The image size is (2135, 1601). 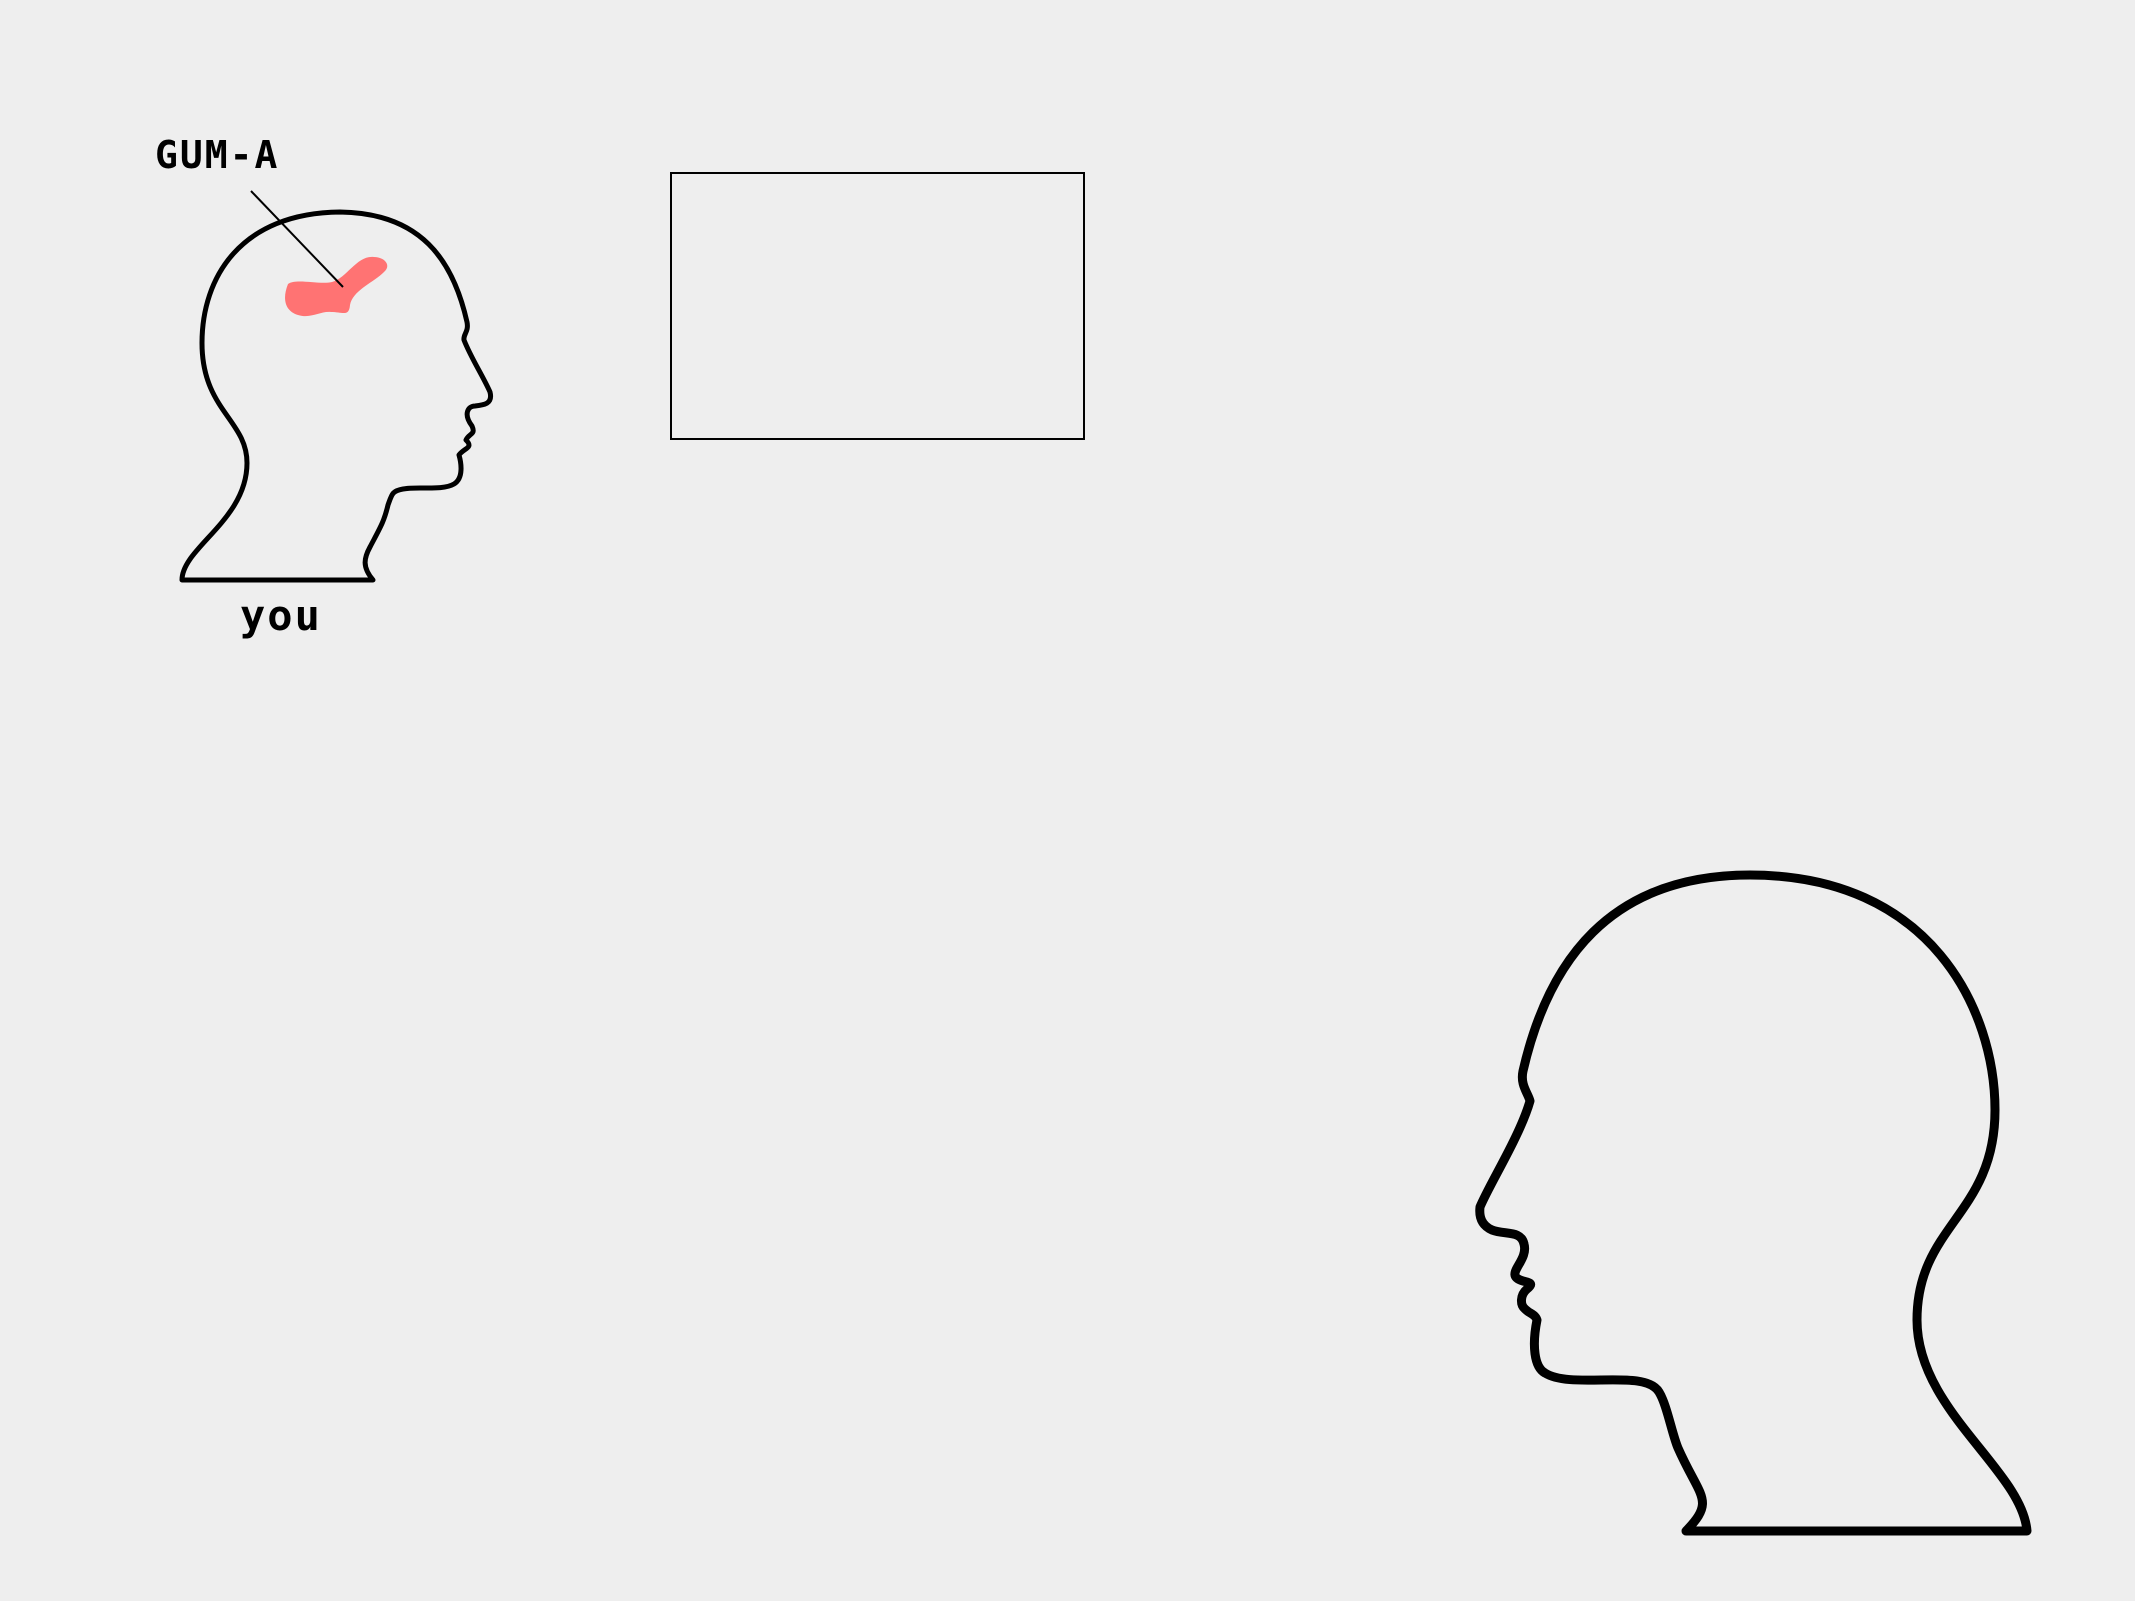 I want to click on large-head, so click(x=1753, y=1203).